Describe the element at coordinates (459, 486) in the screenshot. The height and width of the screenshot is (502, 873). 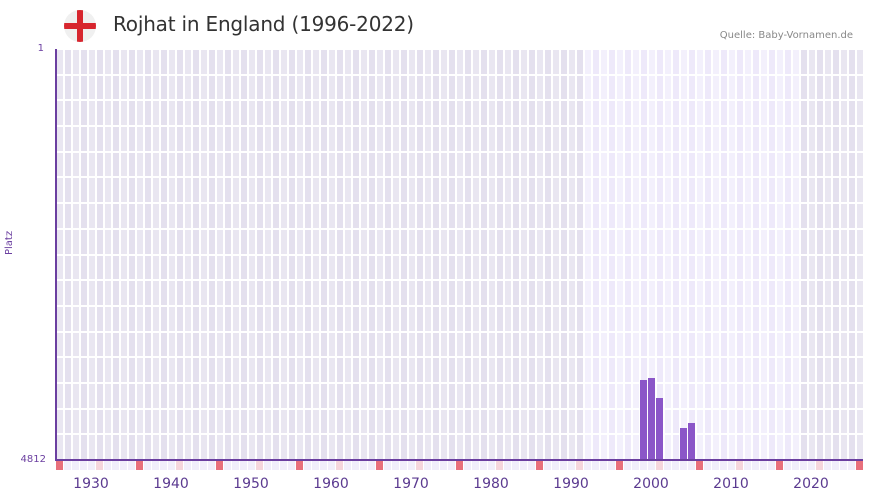
I see `x-axis-ticks: 1930 1940 1950 1960 1970 1980 1990 2000 2010 2020` at that location.